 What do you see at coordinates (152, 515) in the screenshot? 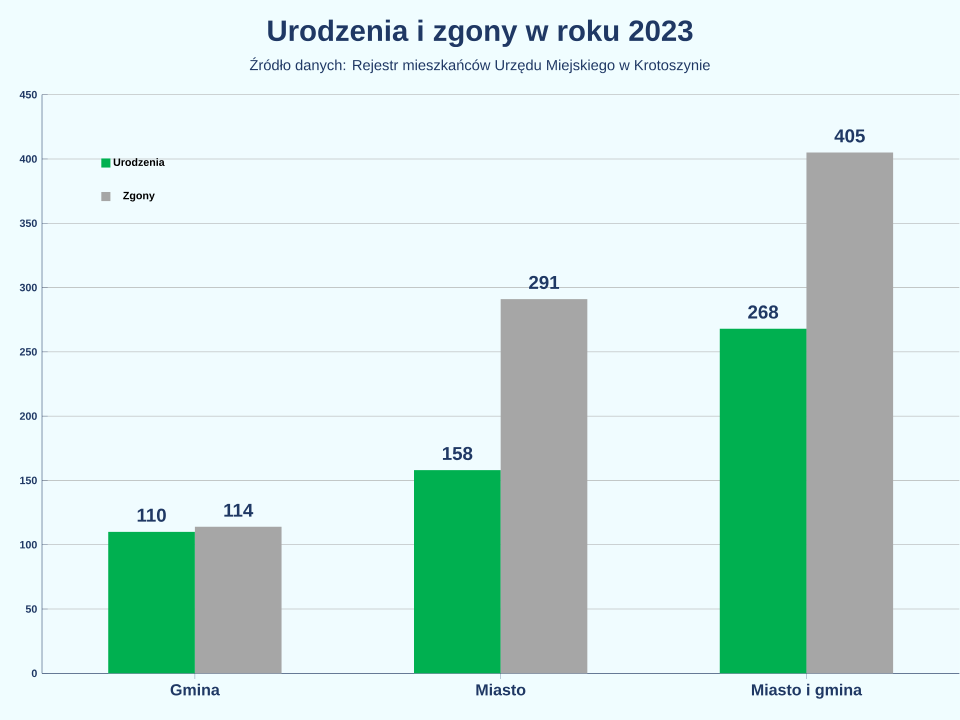
I see `data-label: 110` at bounding box center [152, 515].